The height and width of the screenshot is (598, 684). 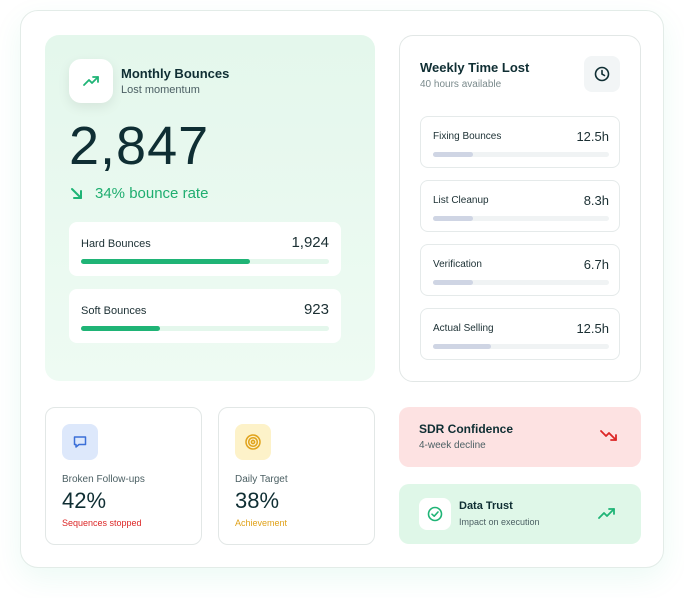 What do you see at coordinates (602, 74) in the screenshot?
I see `clock-icon` at bounding box center [602, 74].